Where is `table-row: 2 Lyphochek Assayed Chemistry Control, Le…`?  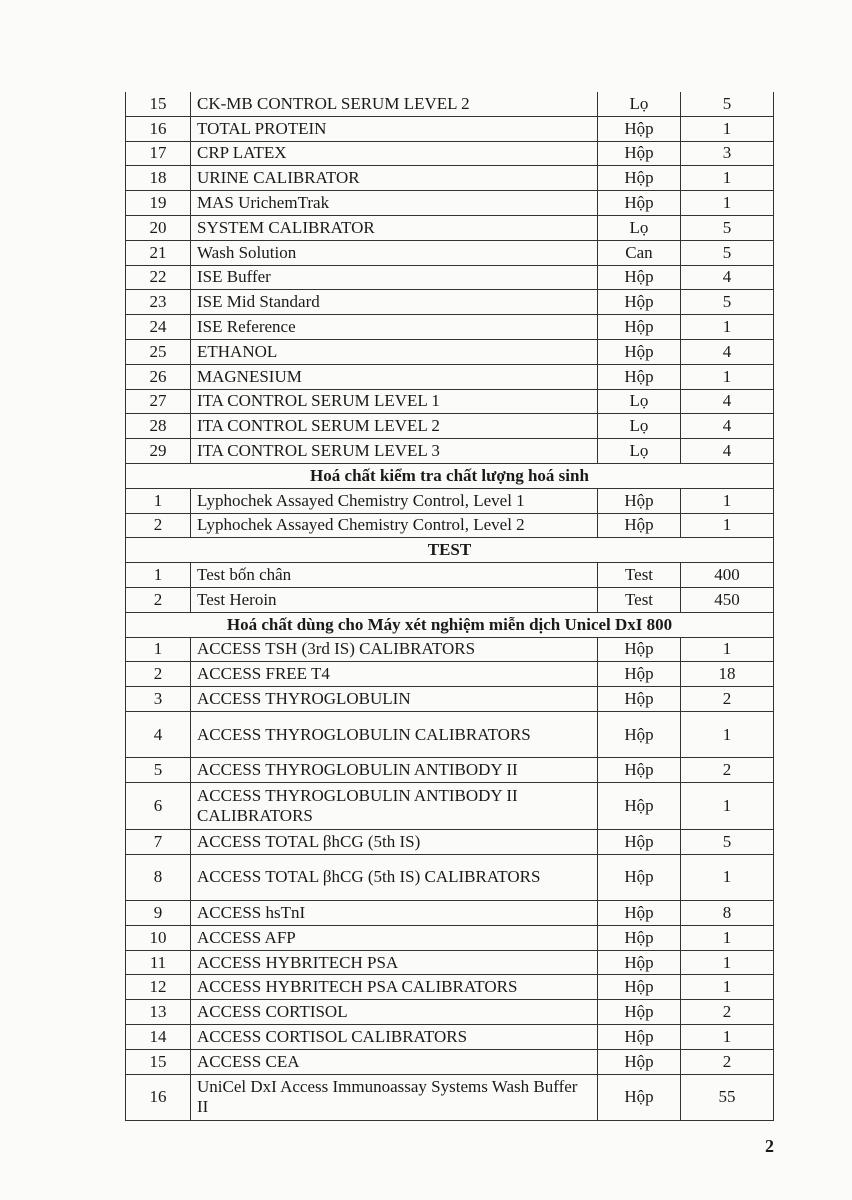
table-row: 2 Lyphochek Assayed Chemistry Control, Le… is located at coordinates (449, 525).